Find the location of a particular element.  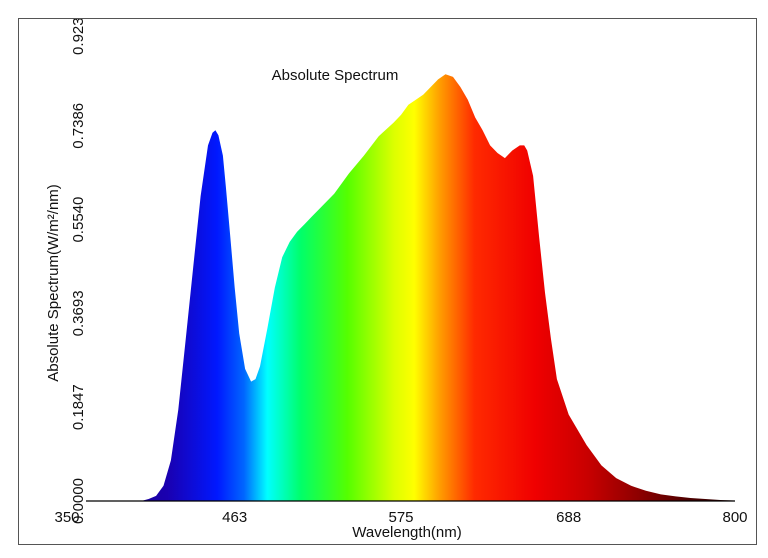

x-tick-labels: 350 463 575 688 800 is located at coordinates (400, 517).